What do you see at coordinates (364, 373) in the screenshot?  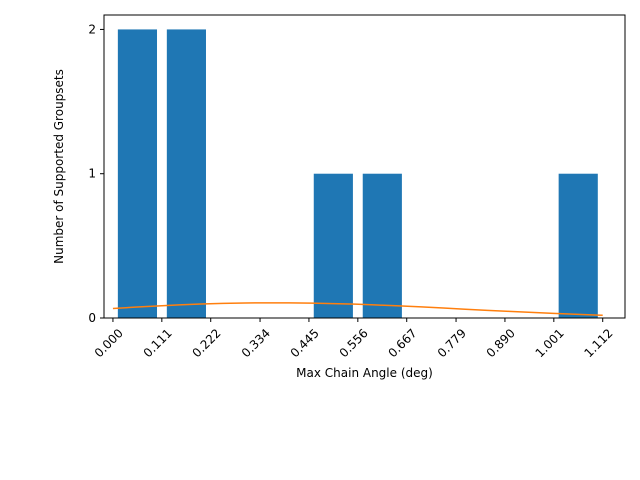 I see `x-axis-label: Max Chain Angle (deg)` at bounding box center [364, 373].